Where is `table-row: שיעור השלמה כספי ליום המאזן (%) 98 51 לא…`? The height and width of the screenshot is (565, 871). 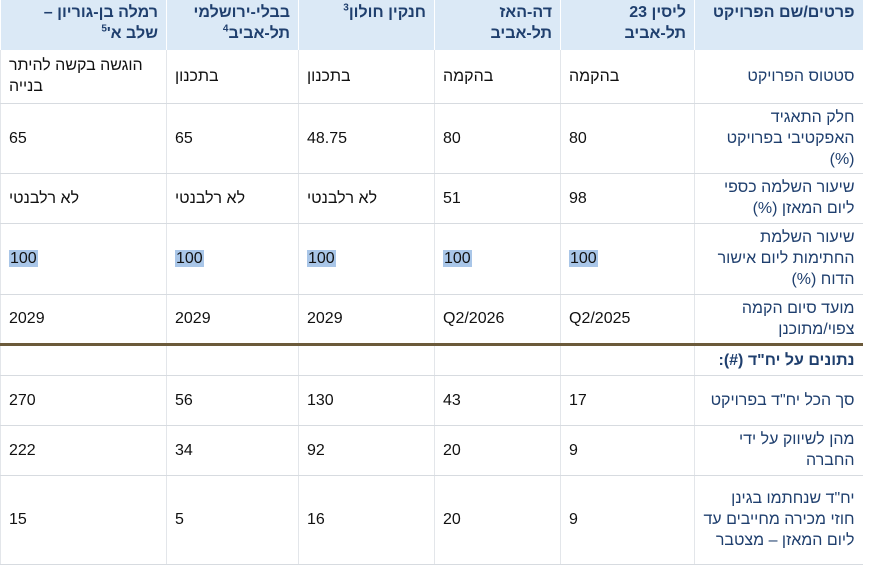 table-row: שיעור השלמה כספי ליום המאזן (%) 98 51 לא… is located at coordinates (431, 198).